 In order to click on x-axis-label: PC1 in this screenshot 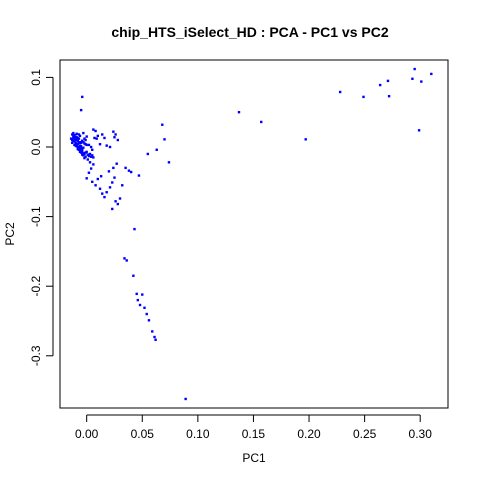, I will do `click(254, 458)`.